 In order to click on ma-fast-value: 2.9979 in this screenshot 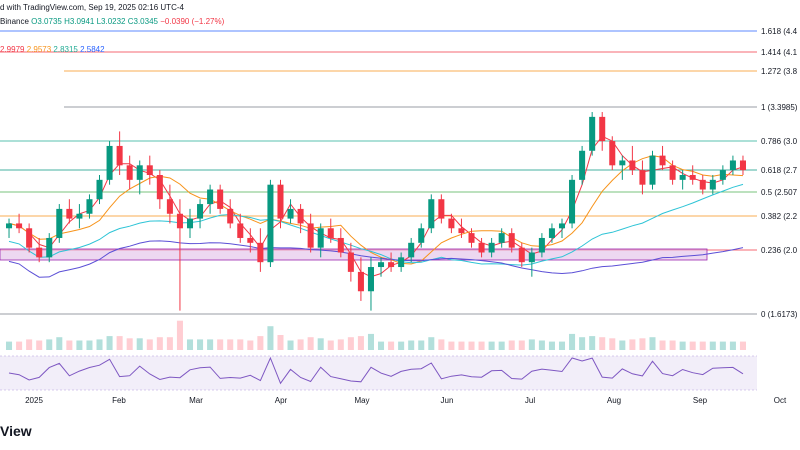, I will do `click(12, 49)`.